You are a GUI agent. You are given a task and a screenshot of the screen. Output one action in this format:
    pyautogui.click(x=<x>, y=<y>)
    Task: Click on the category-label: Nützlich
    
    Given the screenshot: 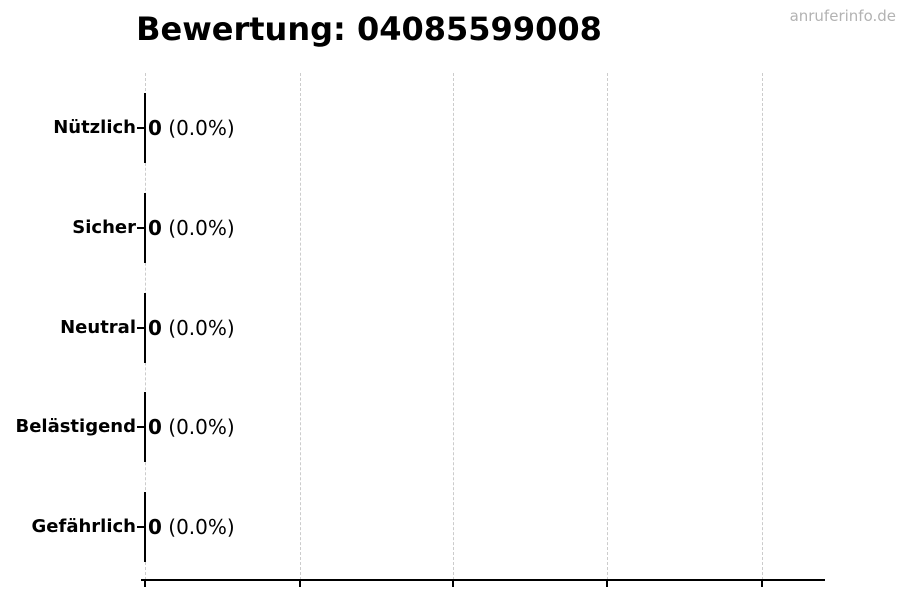 What is the action you would take?
    pyautogui.click(x=94, y=127)
    